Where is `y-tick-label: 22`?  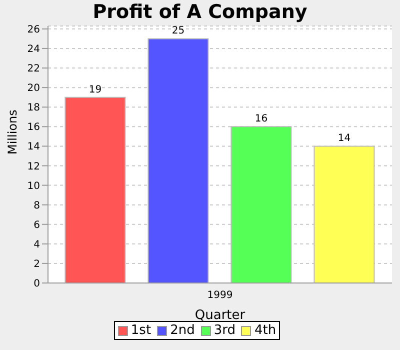
y-tick-label: 22 is located at coordinates (33, 69).